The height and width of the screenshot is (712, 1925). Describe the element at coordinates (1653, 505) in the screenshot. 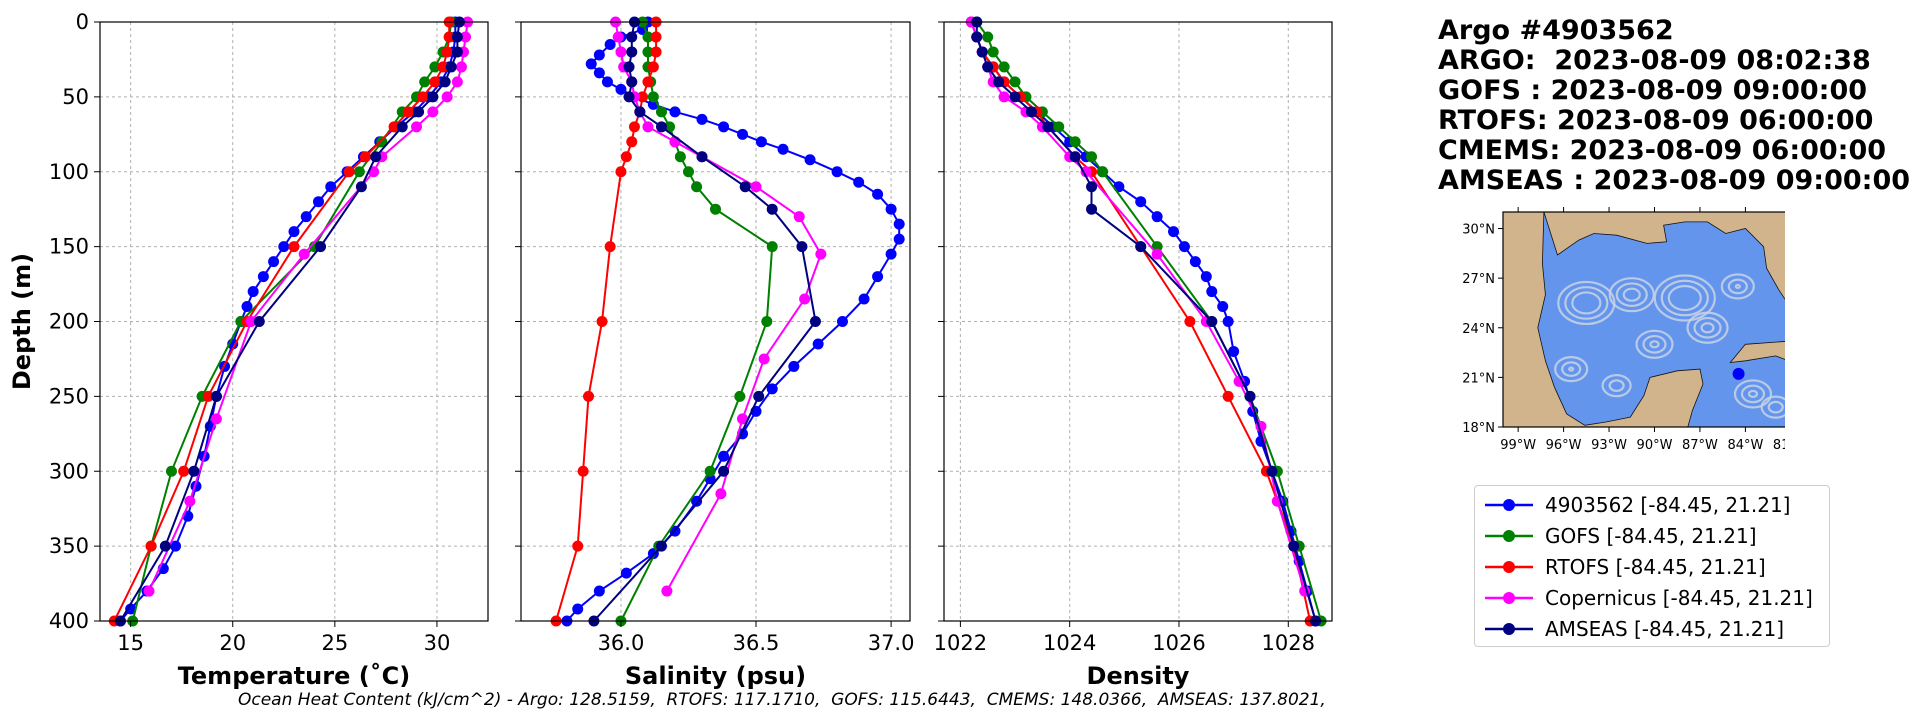

I see `legend-item-argo: 4903562 [-84.45, 21.21]` at that location.